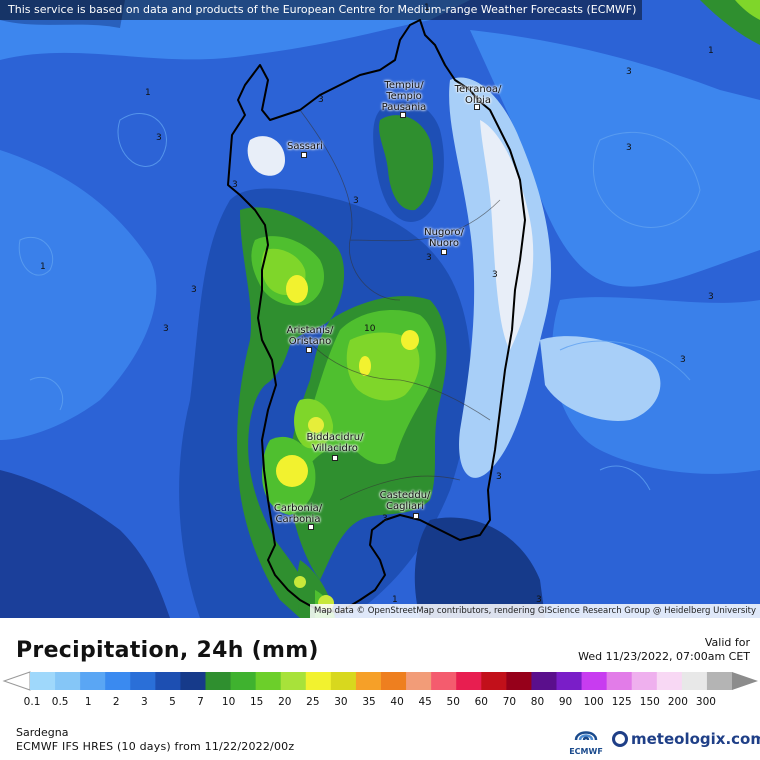  I want to click on product-title: Precipitation, 24h (mm), so click(167, 650).